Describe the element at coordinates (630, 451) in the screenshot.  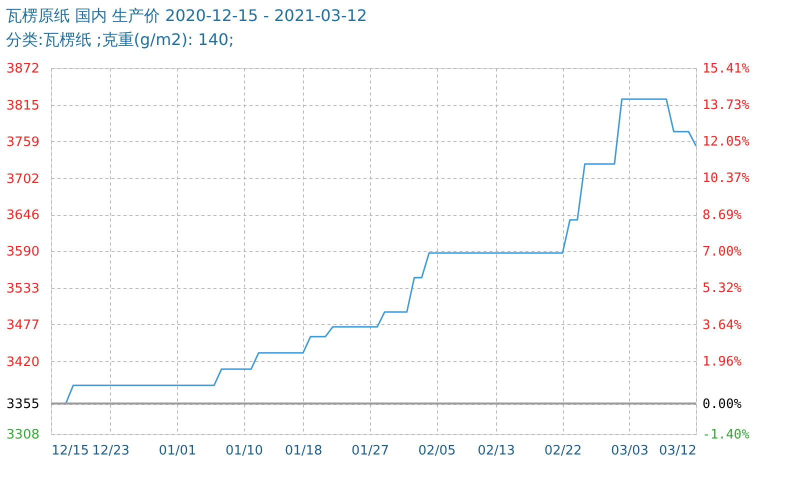
I see `x-tick-label: 03/03` at that location.